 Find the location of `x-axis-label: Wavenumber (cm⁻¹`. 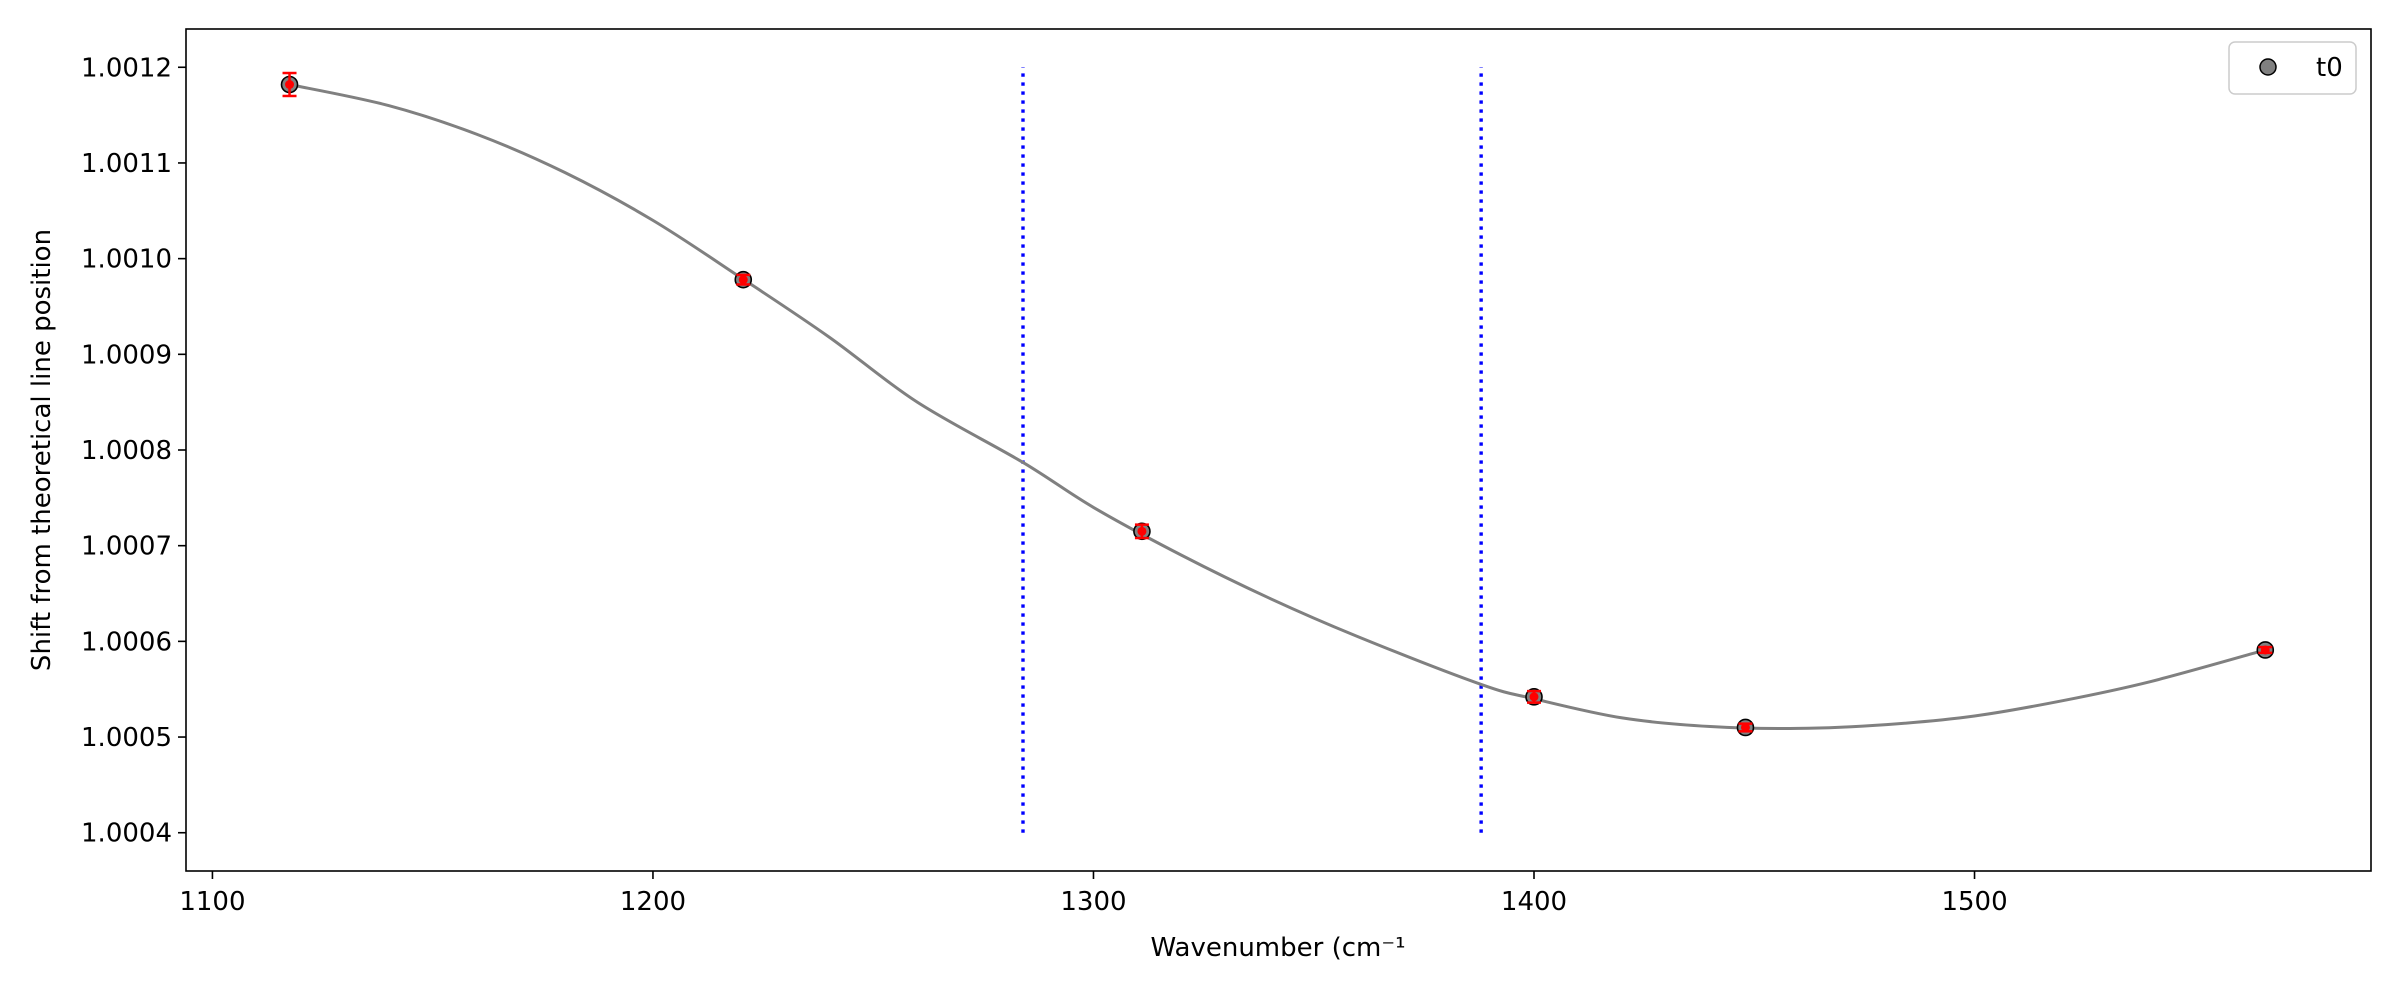

x-axis-label: Wavenumber (cm⁻¹ is located at coordinates (1277, 948).